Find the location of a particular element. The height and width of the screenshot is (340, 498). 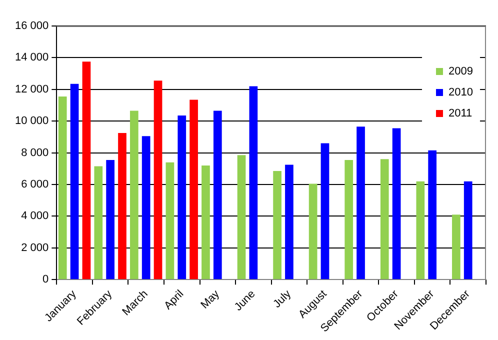

y-tick-label: 16 000 is located at coordinates (31, 26).